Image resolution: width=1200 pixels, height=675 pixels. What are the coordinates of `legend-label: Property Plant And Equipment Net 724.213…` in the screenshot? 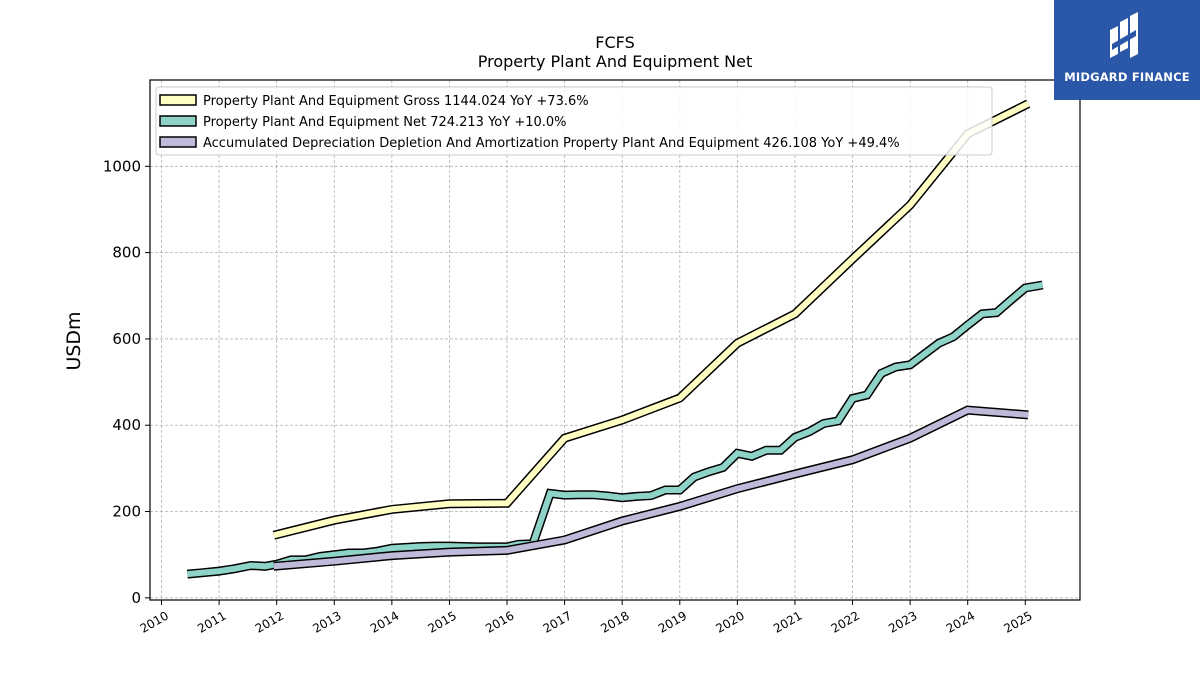 It's located at (385, 122).